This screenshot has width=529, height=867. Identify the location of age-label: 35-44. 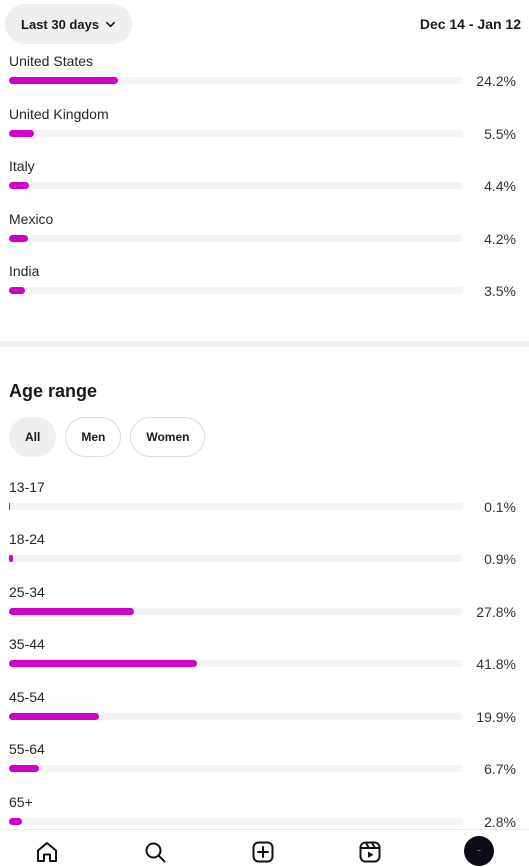
(27, 644).